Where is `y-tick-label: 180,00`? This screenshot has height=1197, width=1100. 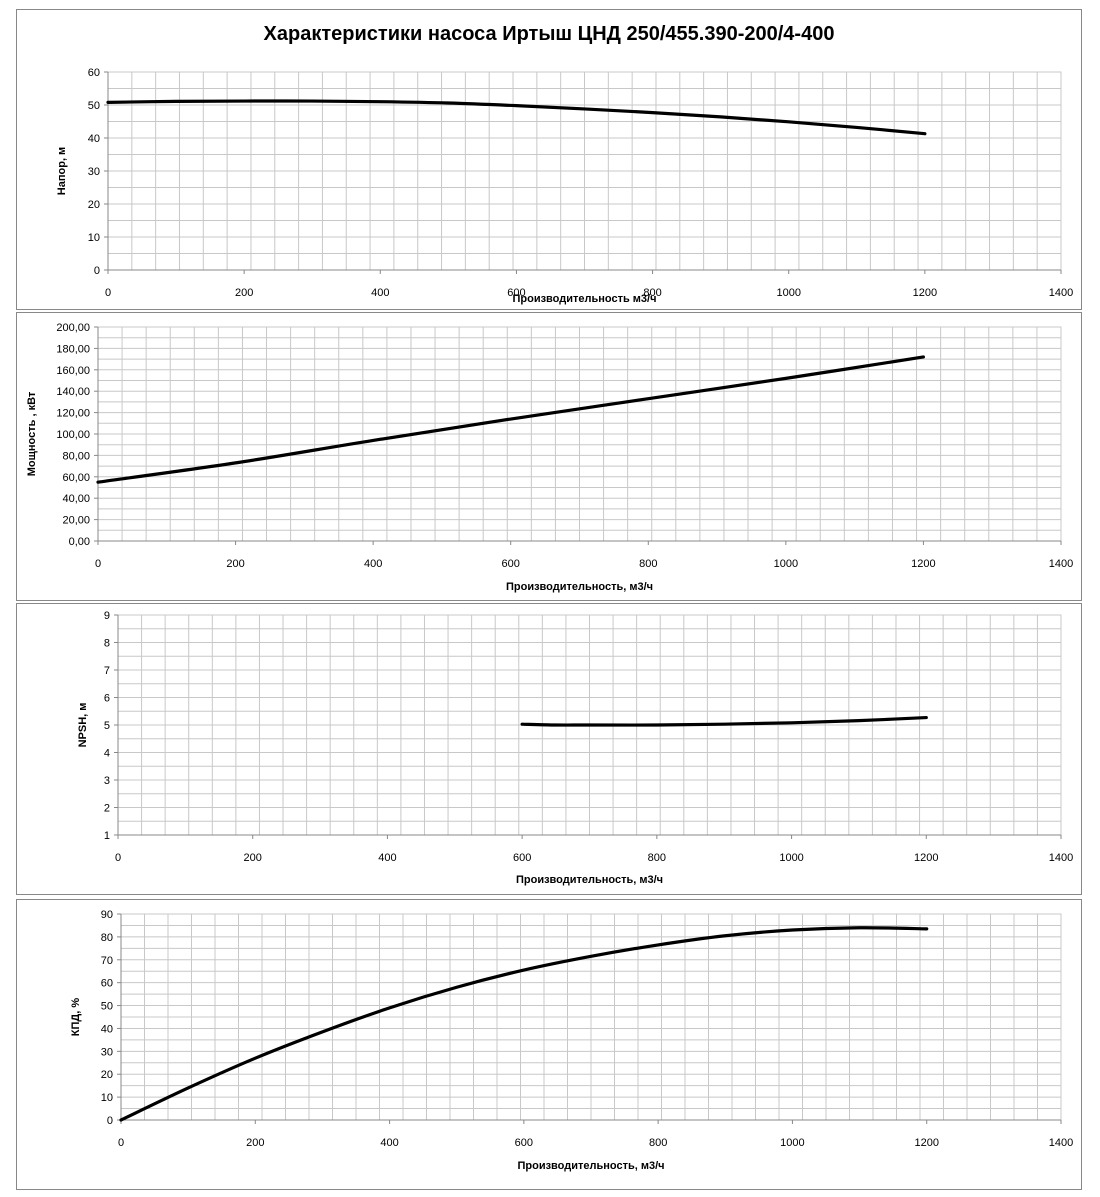
y-tick-label: 180,00 is located at coordinates (73, 349).